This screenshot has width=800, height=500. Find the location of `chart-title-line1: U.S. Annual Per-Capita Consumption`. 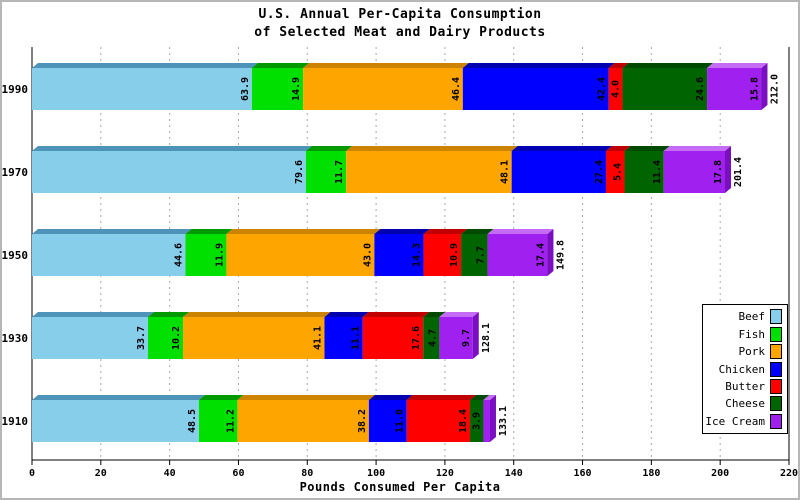

chart-title-line1: U.S. Annual Per-Capita Consumption is located at coordinates (400, 14).